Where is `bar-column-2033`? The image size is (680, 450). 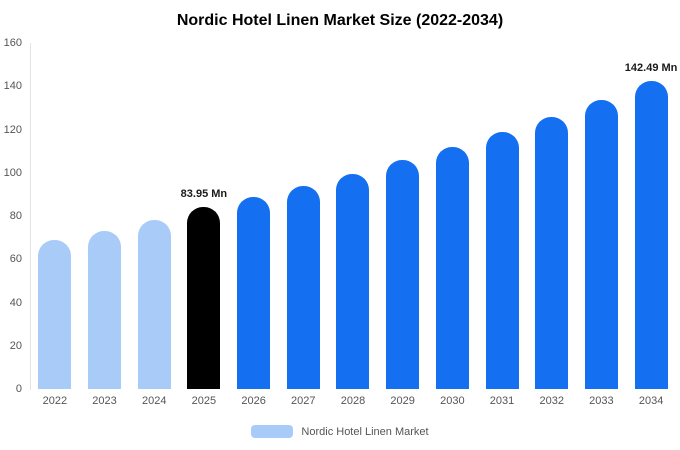 bar-column-2033 is located at coordinates (602, 216).